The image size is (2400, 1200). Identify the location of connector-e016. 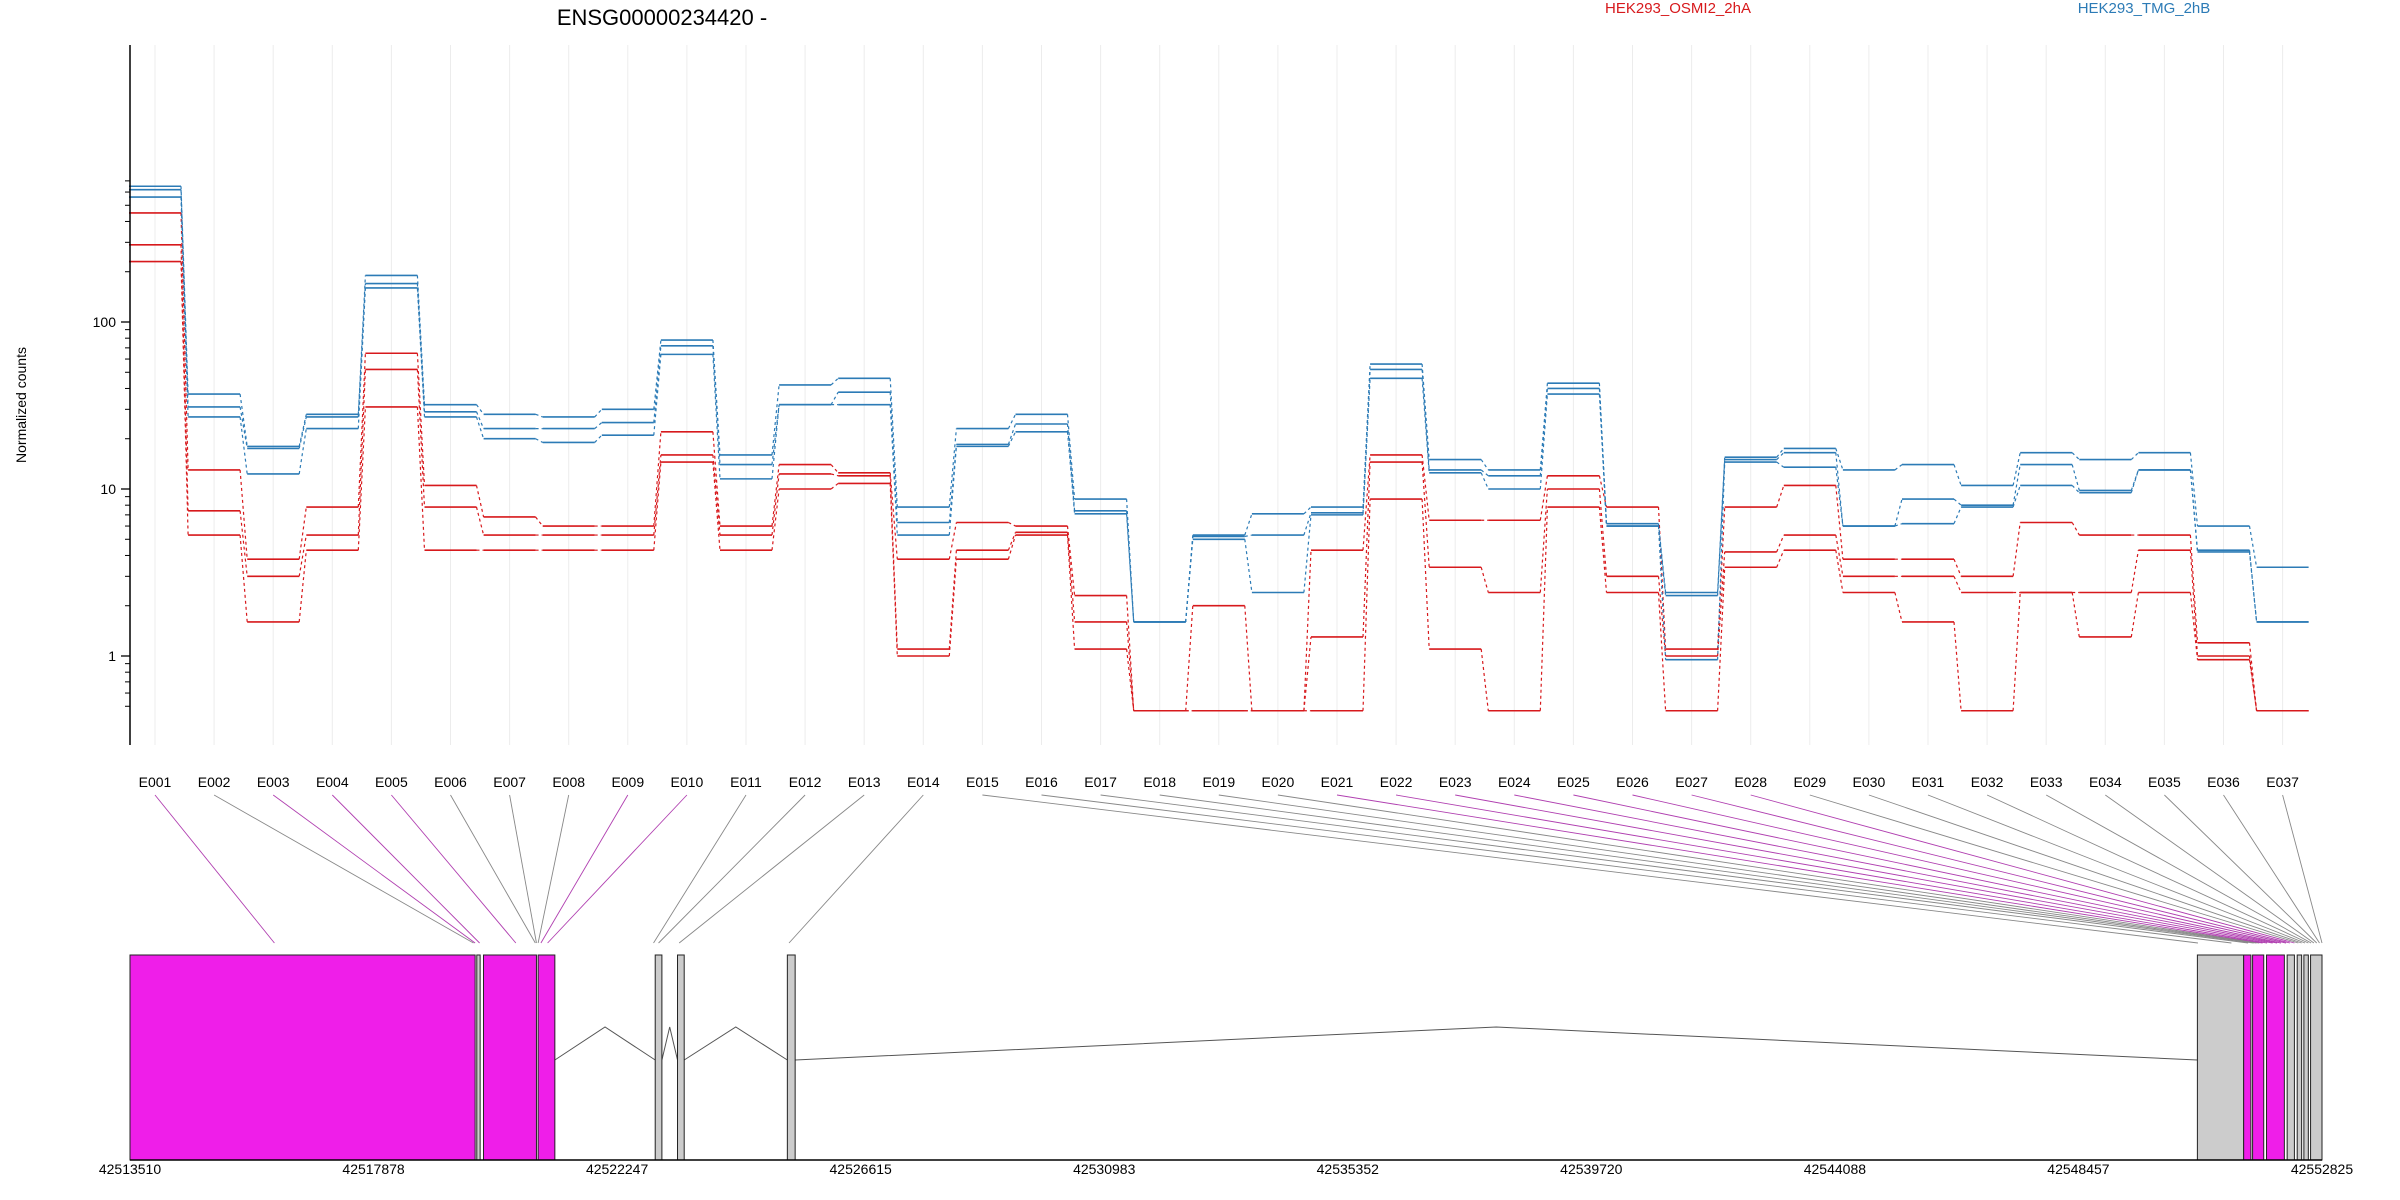
(1636, 869).